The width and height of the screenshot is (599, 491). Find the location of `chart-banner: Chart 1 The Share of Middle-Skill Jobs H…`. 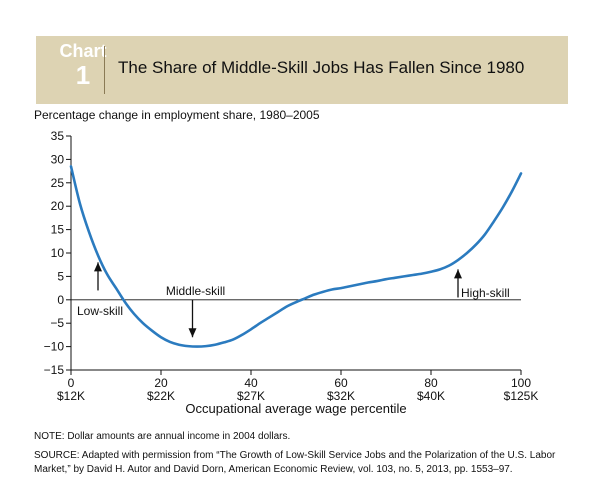

chart-banner: Chart 1 The Share of Middle-Skill Jobs H… is located at coordinates (302, 70).